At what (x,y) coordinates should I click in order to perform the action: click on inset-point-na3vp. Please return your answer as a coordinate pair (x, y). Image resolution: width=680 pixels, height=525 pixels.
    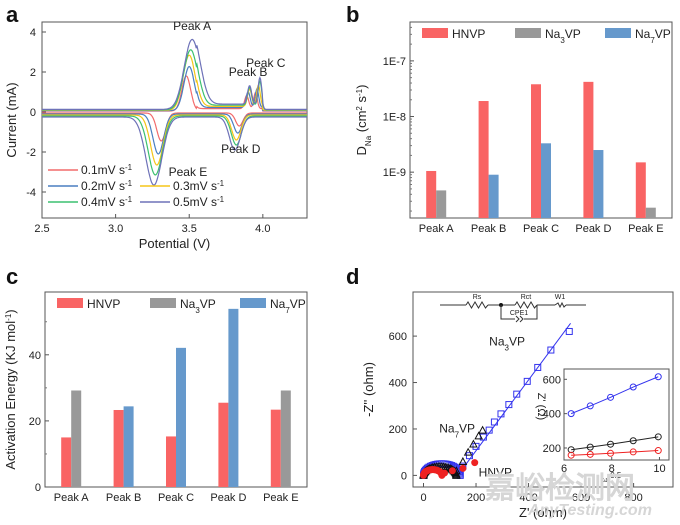
    Looking at the image, I should click on (611, 397).